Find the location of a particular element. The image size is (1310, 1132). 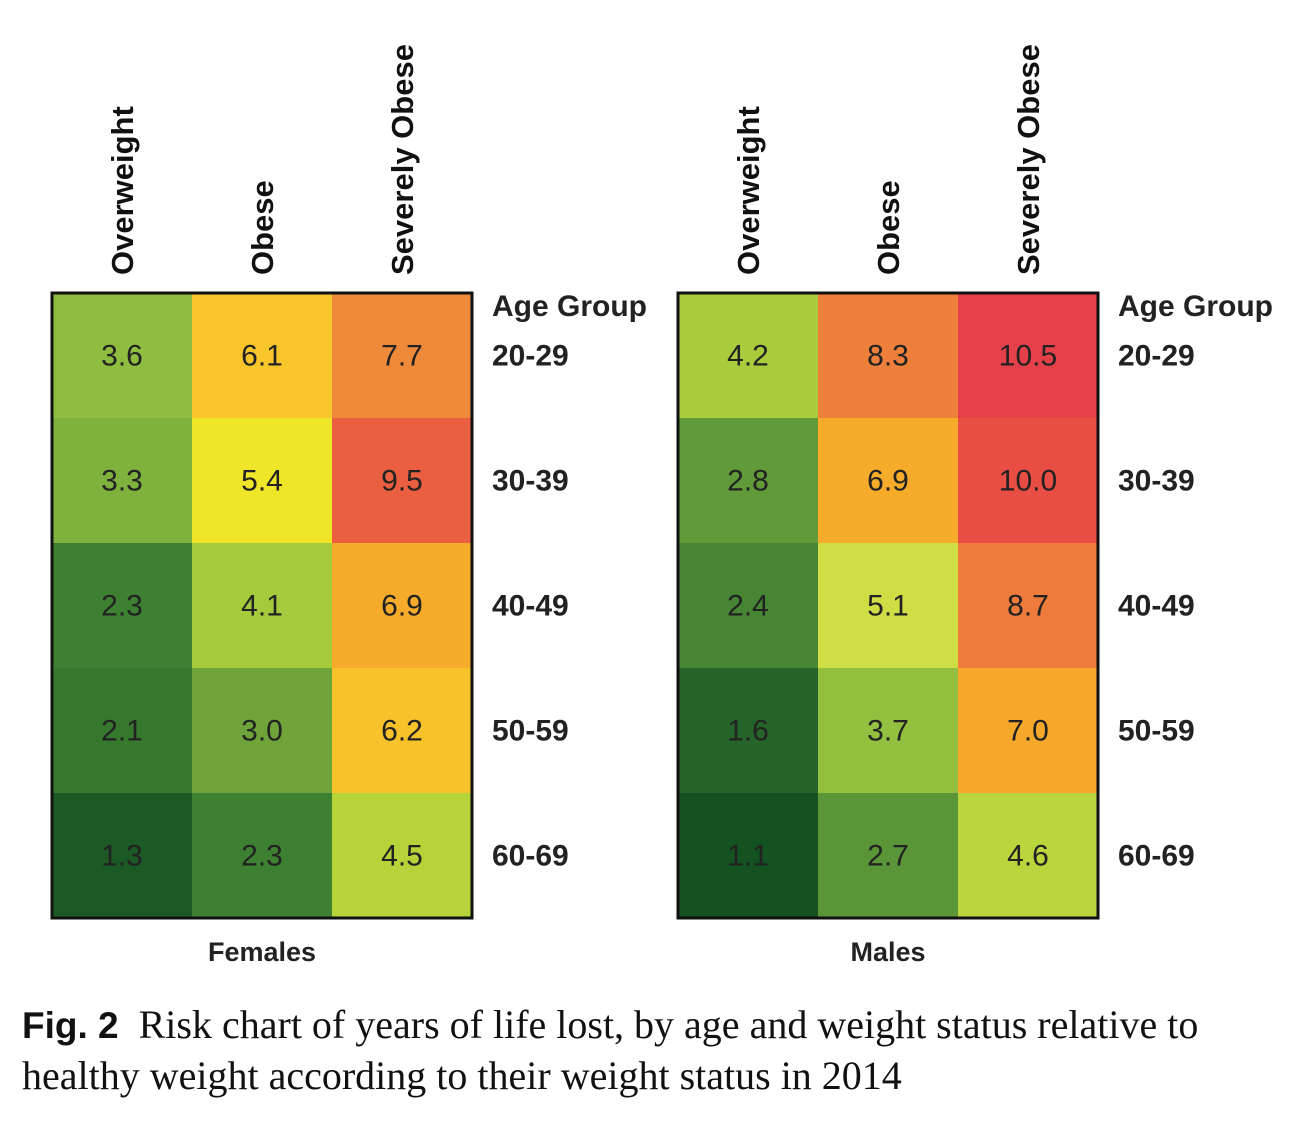

heatmap-cell-females-r3-c0 is located at coordinates (122, 730).